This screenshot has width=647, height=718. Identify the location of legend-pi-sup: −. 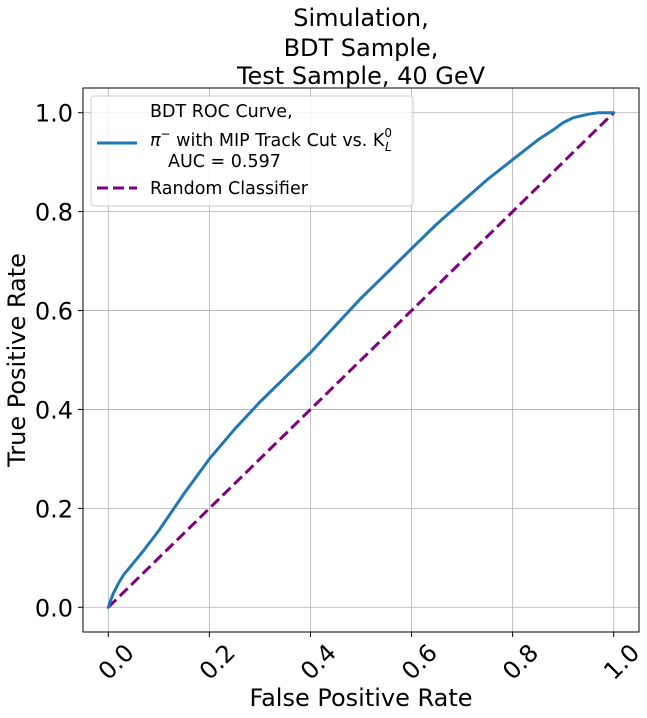
(166, 134).